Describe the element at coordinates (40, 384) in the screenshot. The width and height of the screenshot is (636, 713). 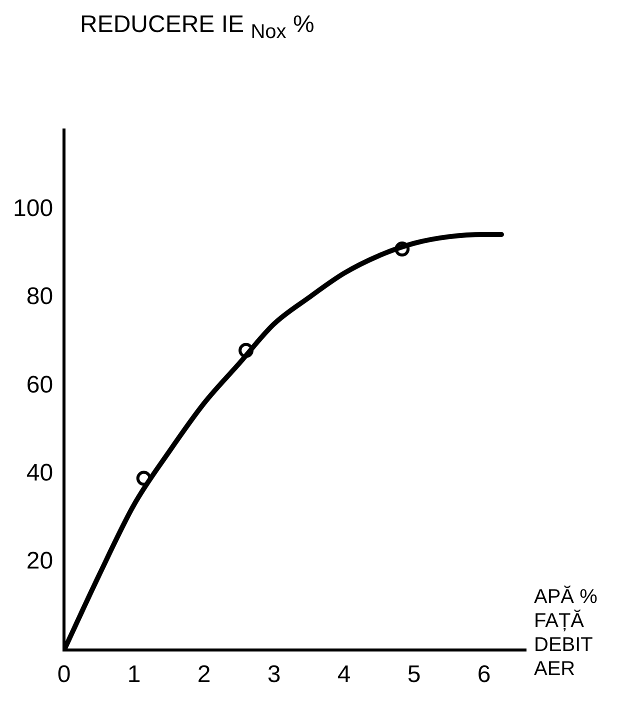
I see `y-tick-label: 60` at that location.